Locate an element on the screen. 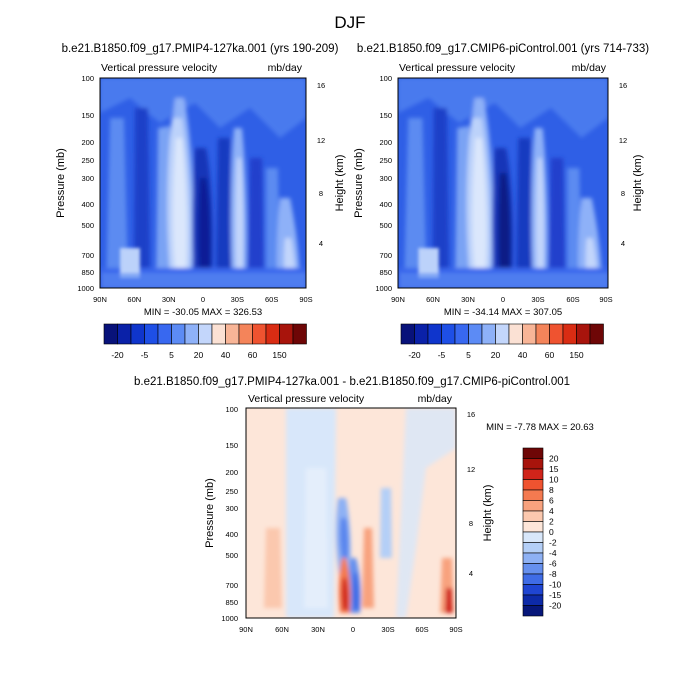  panel2-ytick-700: 700 is located at coordinates (385, 255).